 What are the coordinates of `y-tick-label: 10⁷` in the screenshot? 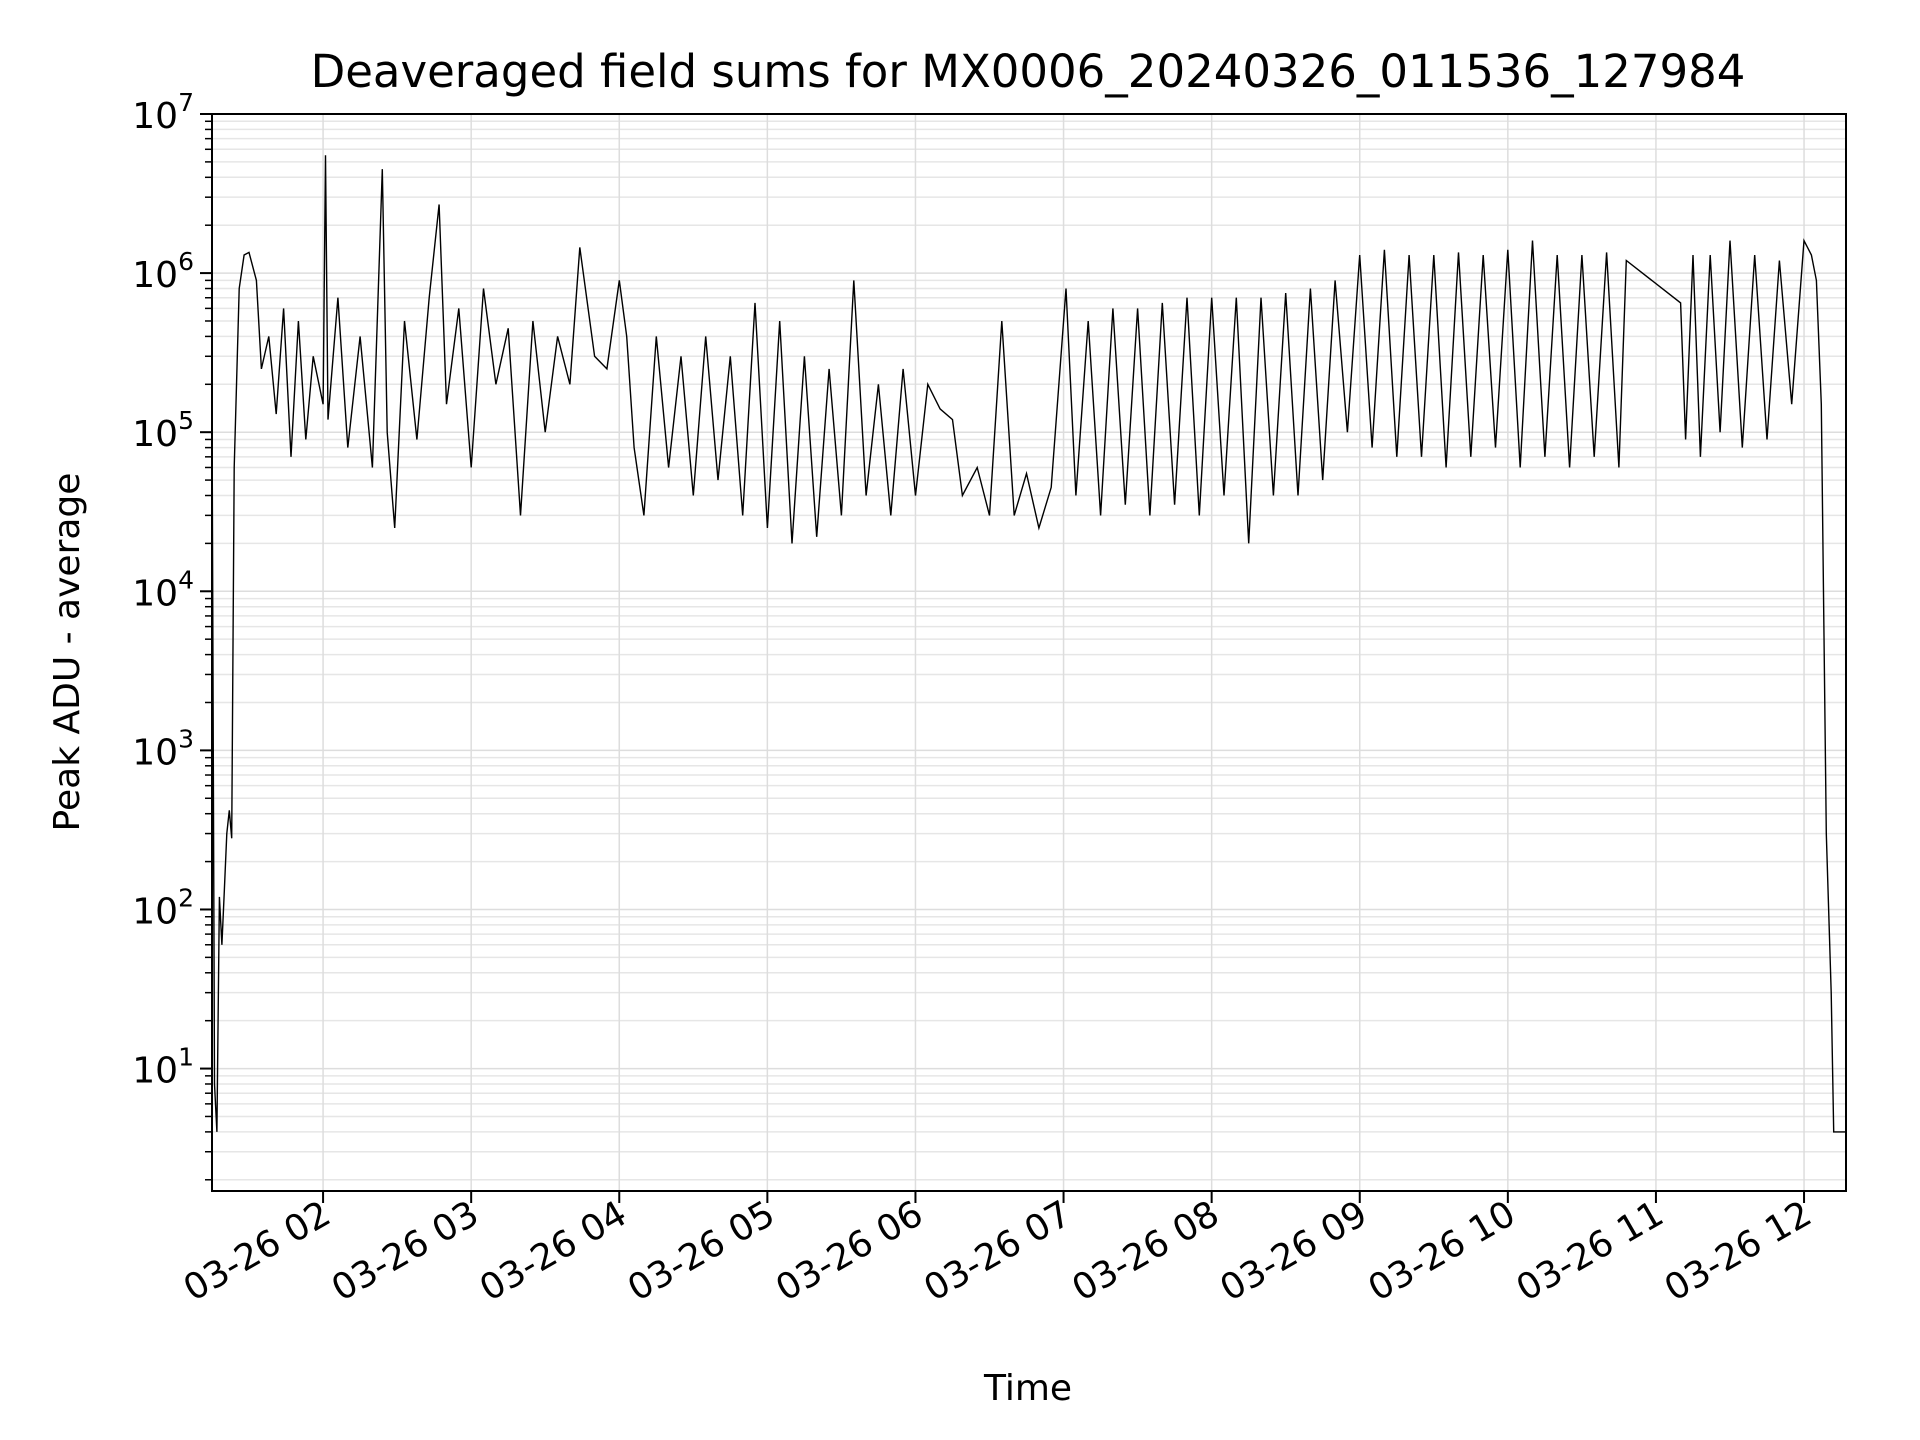 It's located at (163, 112).